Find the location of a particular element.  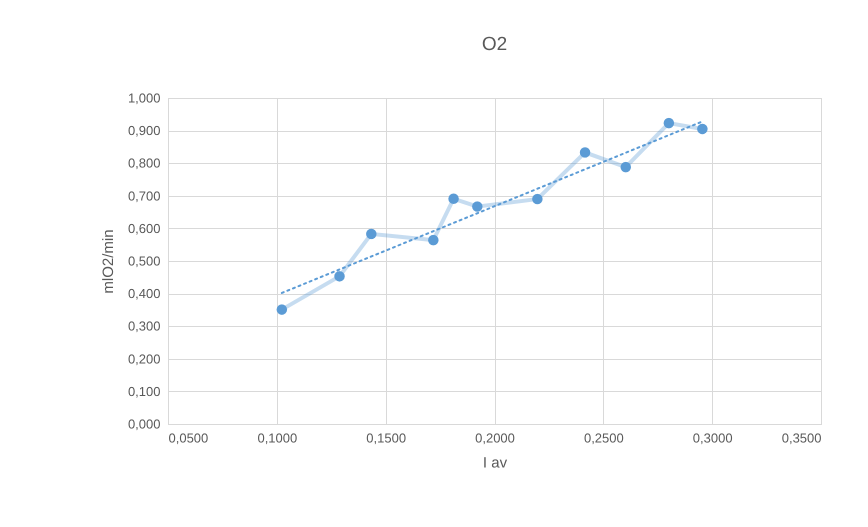

x-axis-title: I av is located at coordinates (495, 463).